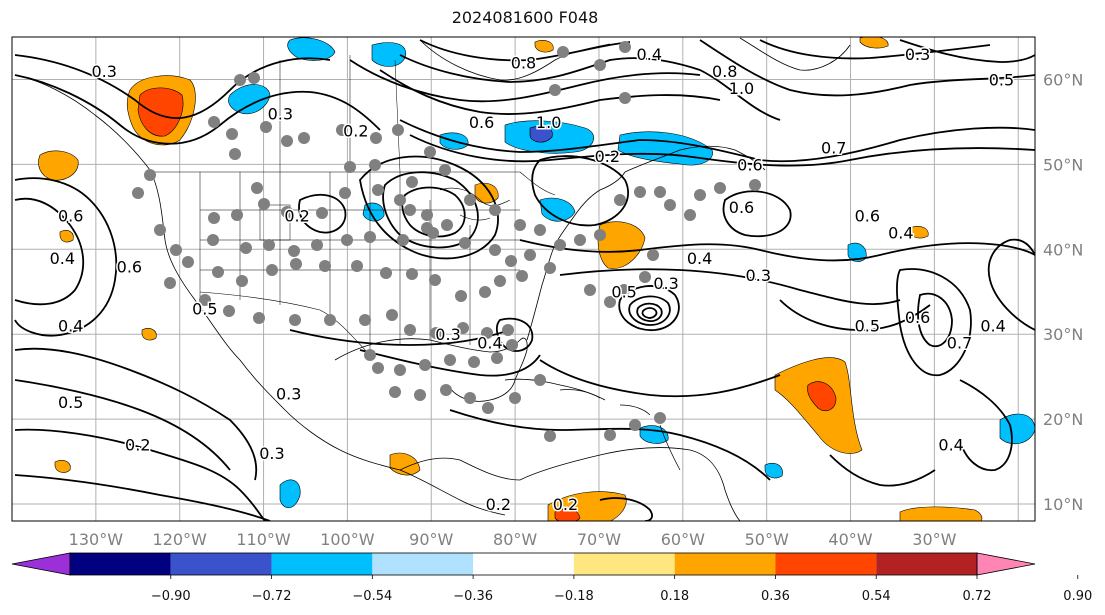  I want to click on longitude-label: 60°W, so click(683, 539).